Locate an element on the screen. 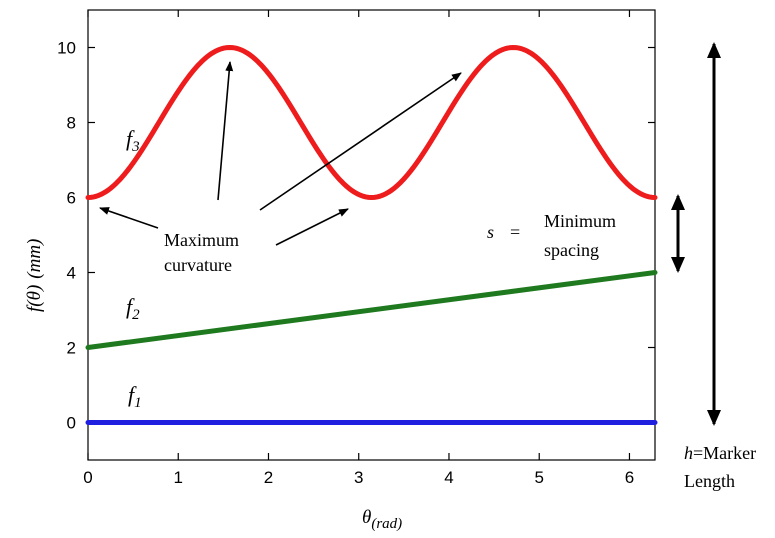 The image size is (775, 538). y-tick-label: 8 is located at coordinates (71, 123).